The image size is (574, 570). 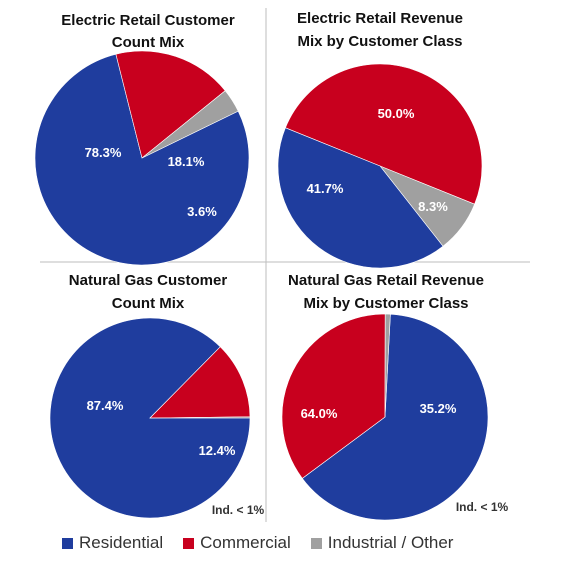 I want to click on pie2-slice-residential, so click(x=360, y=198).